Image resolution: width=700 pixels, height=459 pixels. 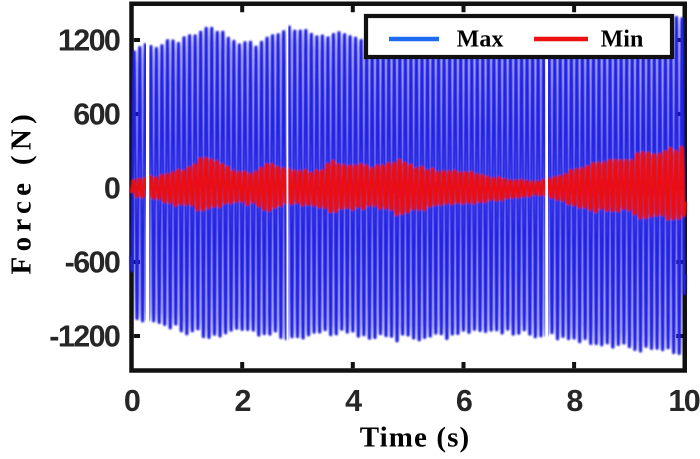 I want to click on svg-text: 600, so click(x=96, y=115).